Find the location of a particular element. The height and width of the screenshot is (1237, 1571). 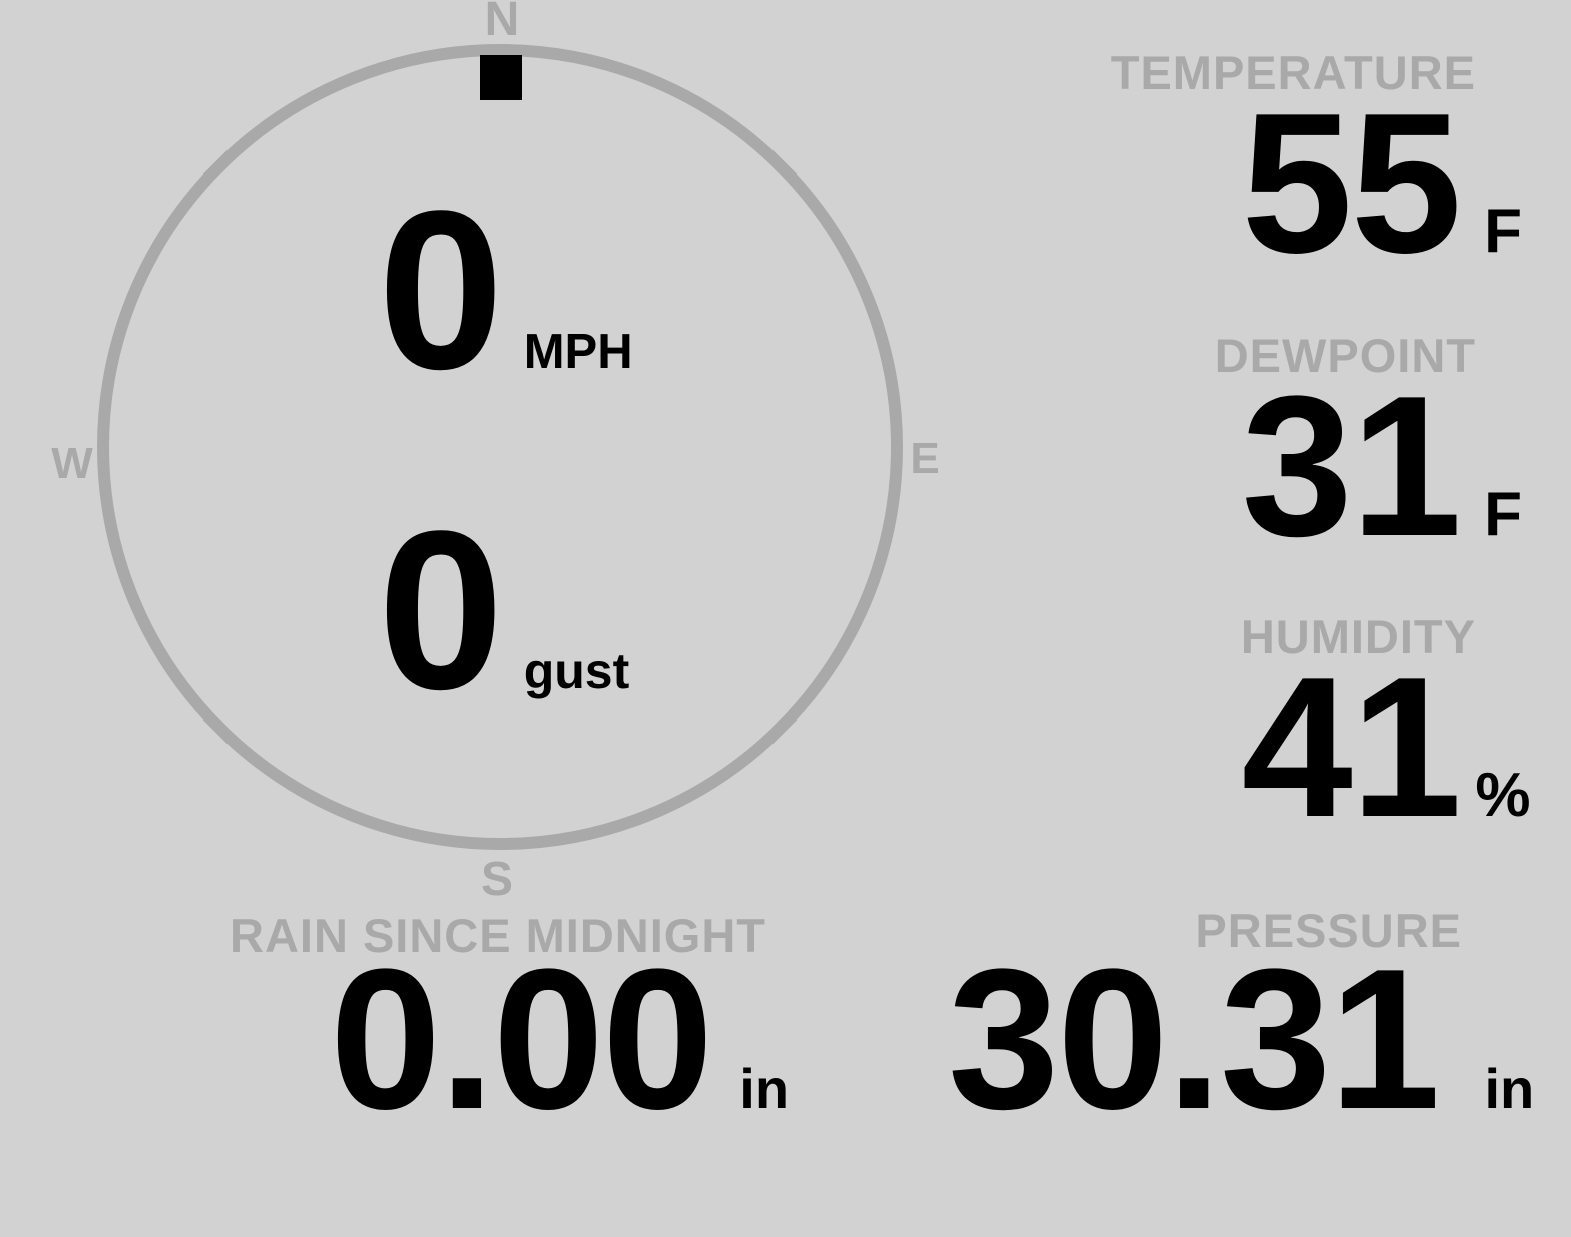

pressure-reading: 30.31 in is located at coordinates (1241, 1039).